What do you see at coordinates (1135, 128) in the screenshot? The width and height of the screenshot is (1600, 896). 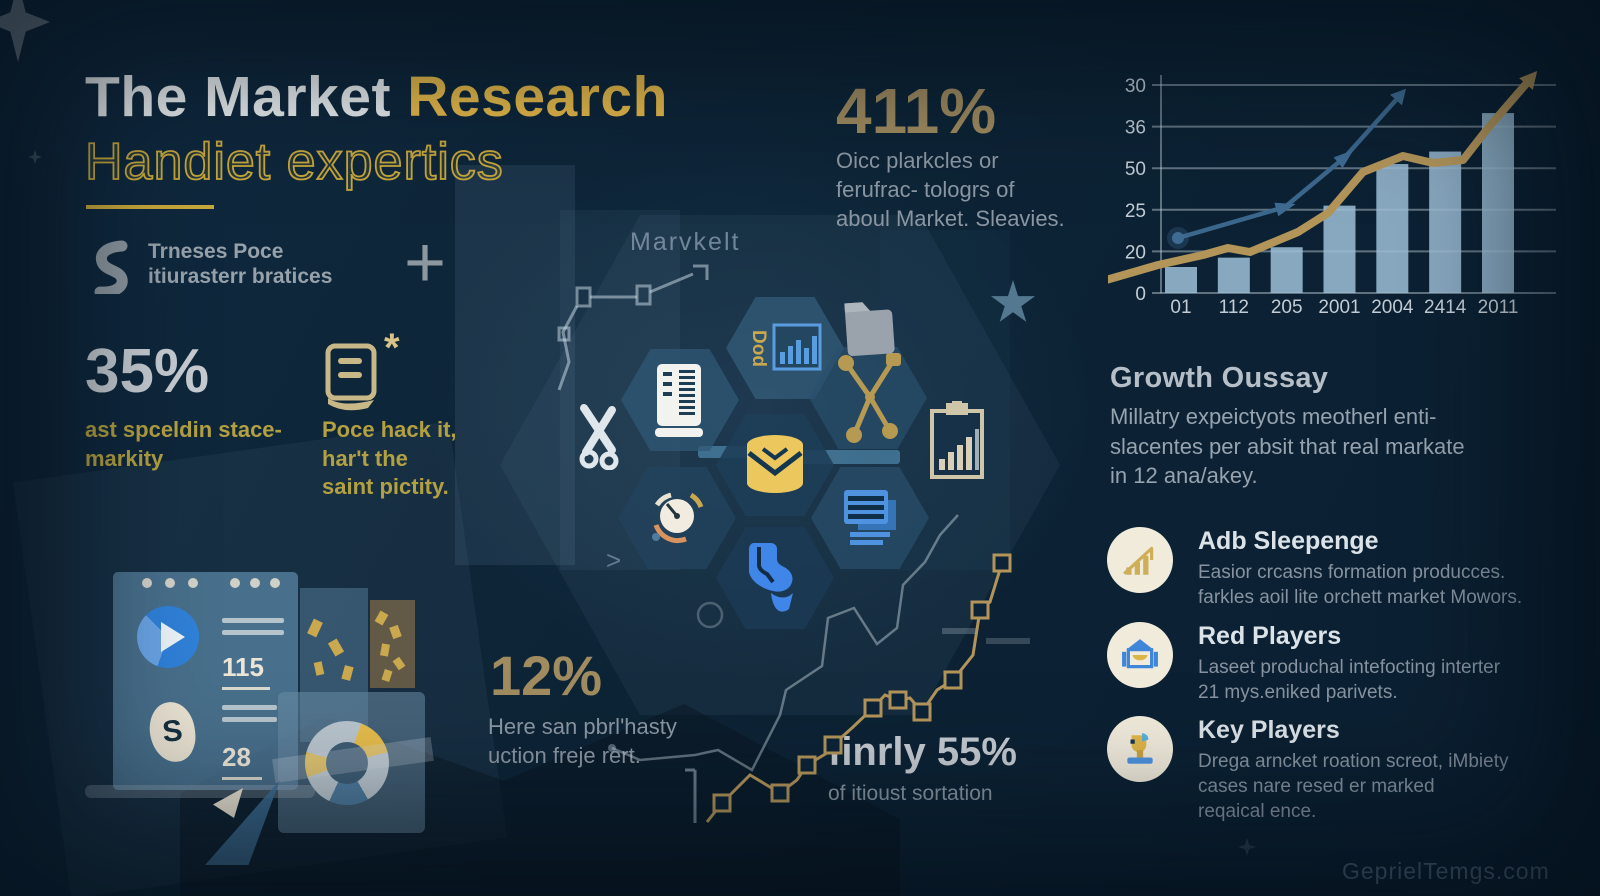 I see `svg-text: 36` at bounding box center [1135, 128].